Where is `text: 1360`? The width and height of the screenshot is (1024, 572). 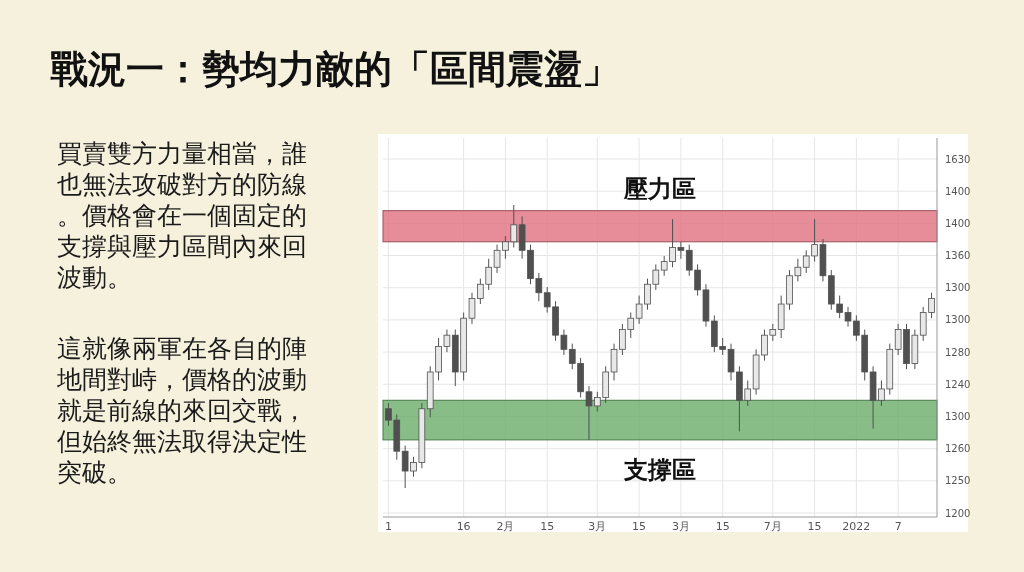
text: 1360 is located at coordinates (958, 256).